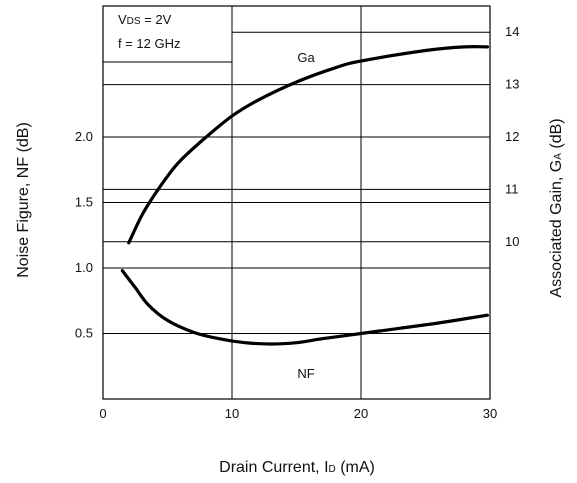 The image size is (577, 483). What do you see at coordinates (23, 200) in the screenshot?
I see `y-left-axis-title: Noise Figure, NF (dB)` at bounding box center [23, 200].